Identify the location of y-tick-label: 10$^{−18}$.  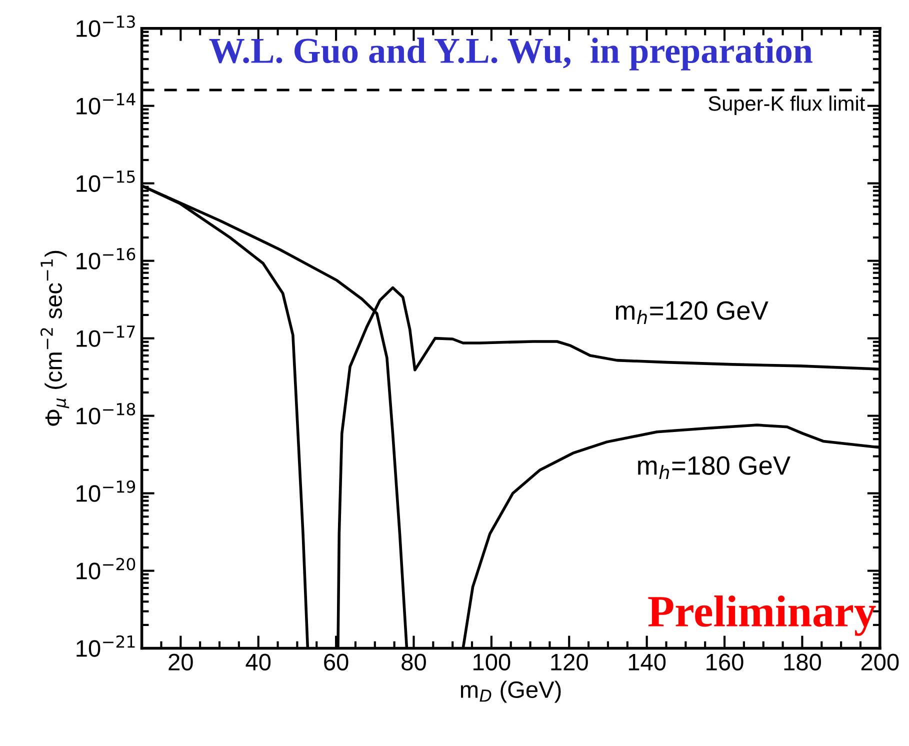
(106, 413).